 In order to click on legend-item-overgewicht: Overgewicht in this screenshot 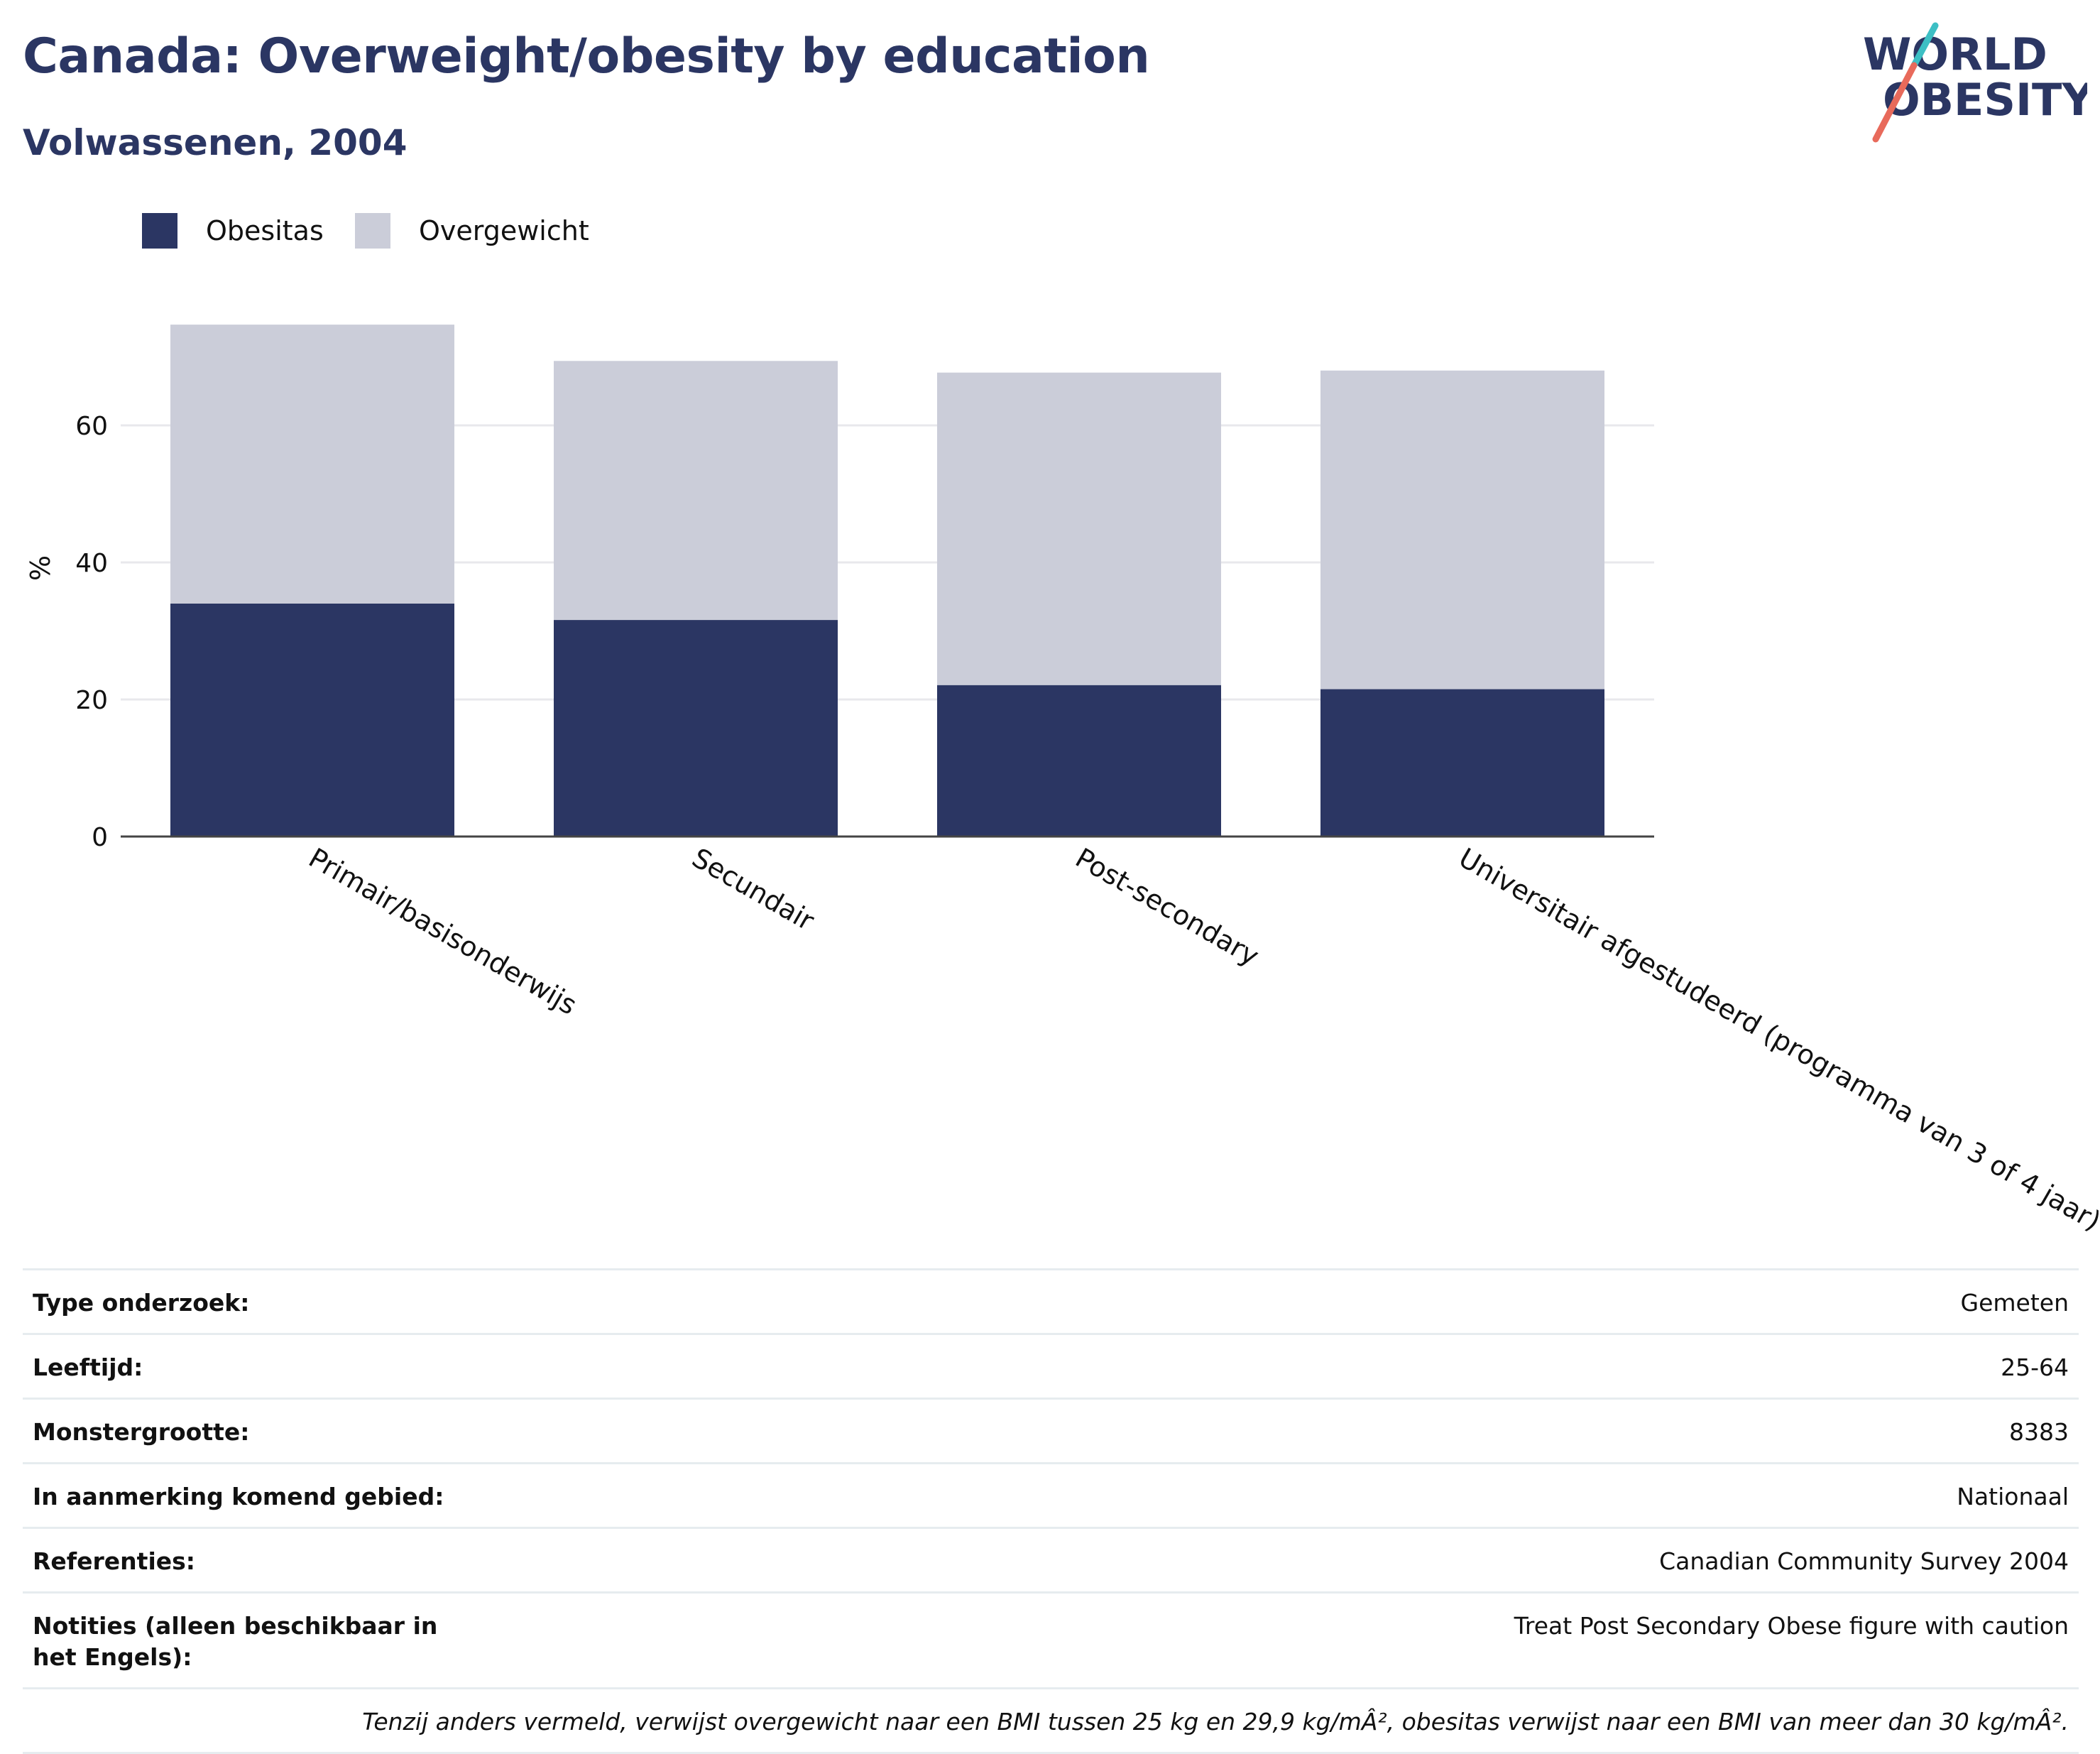, I will do `click(472, 231)`.